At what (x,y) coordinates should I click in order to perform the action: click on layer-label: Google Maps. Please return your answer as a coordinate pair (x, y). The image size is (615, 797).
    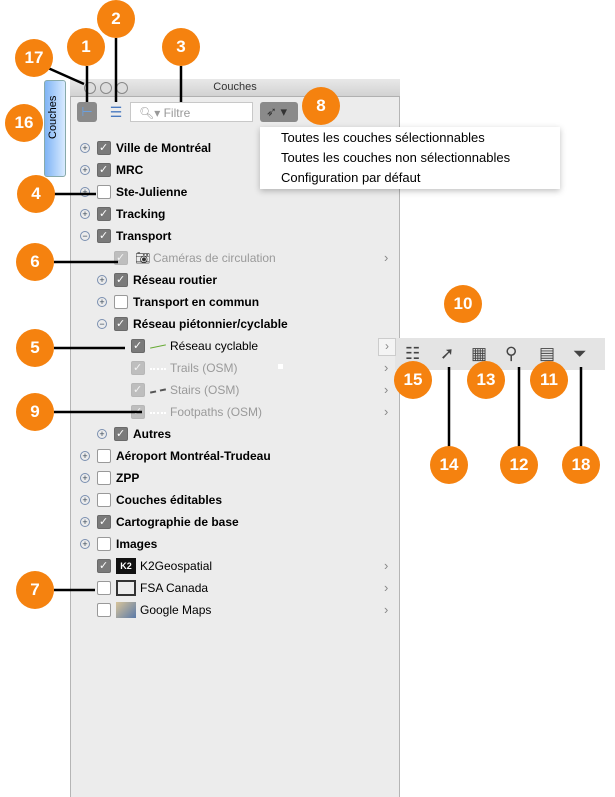
    Looking at the image, I should click on (176, 610).